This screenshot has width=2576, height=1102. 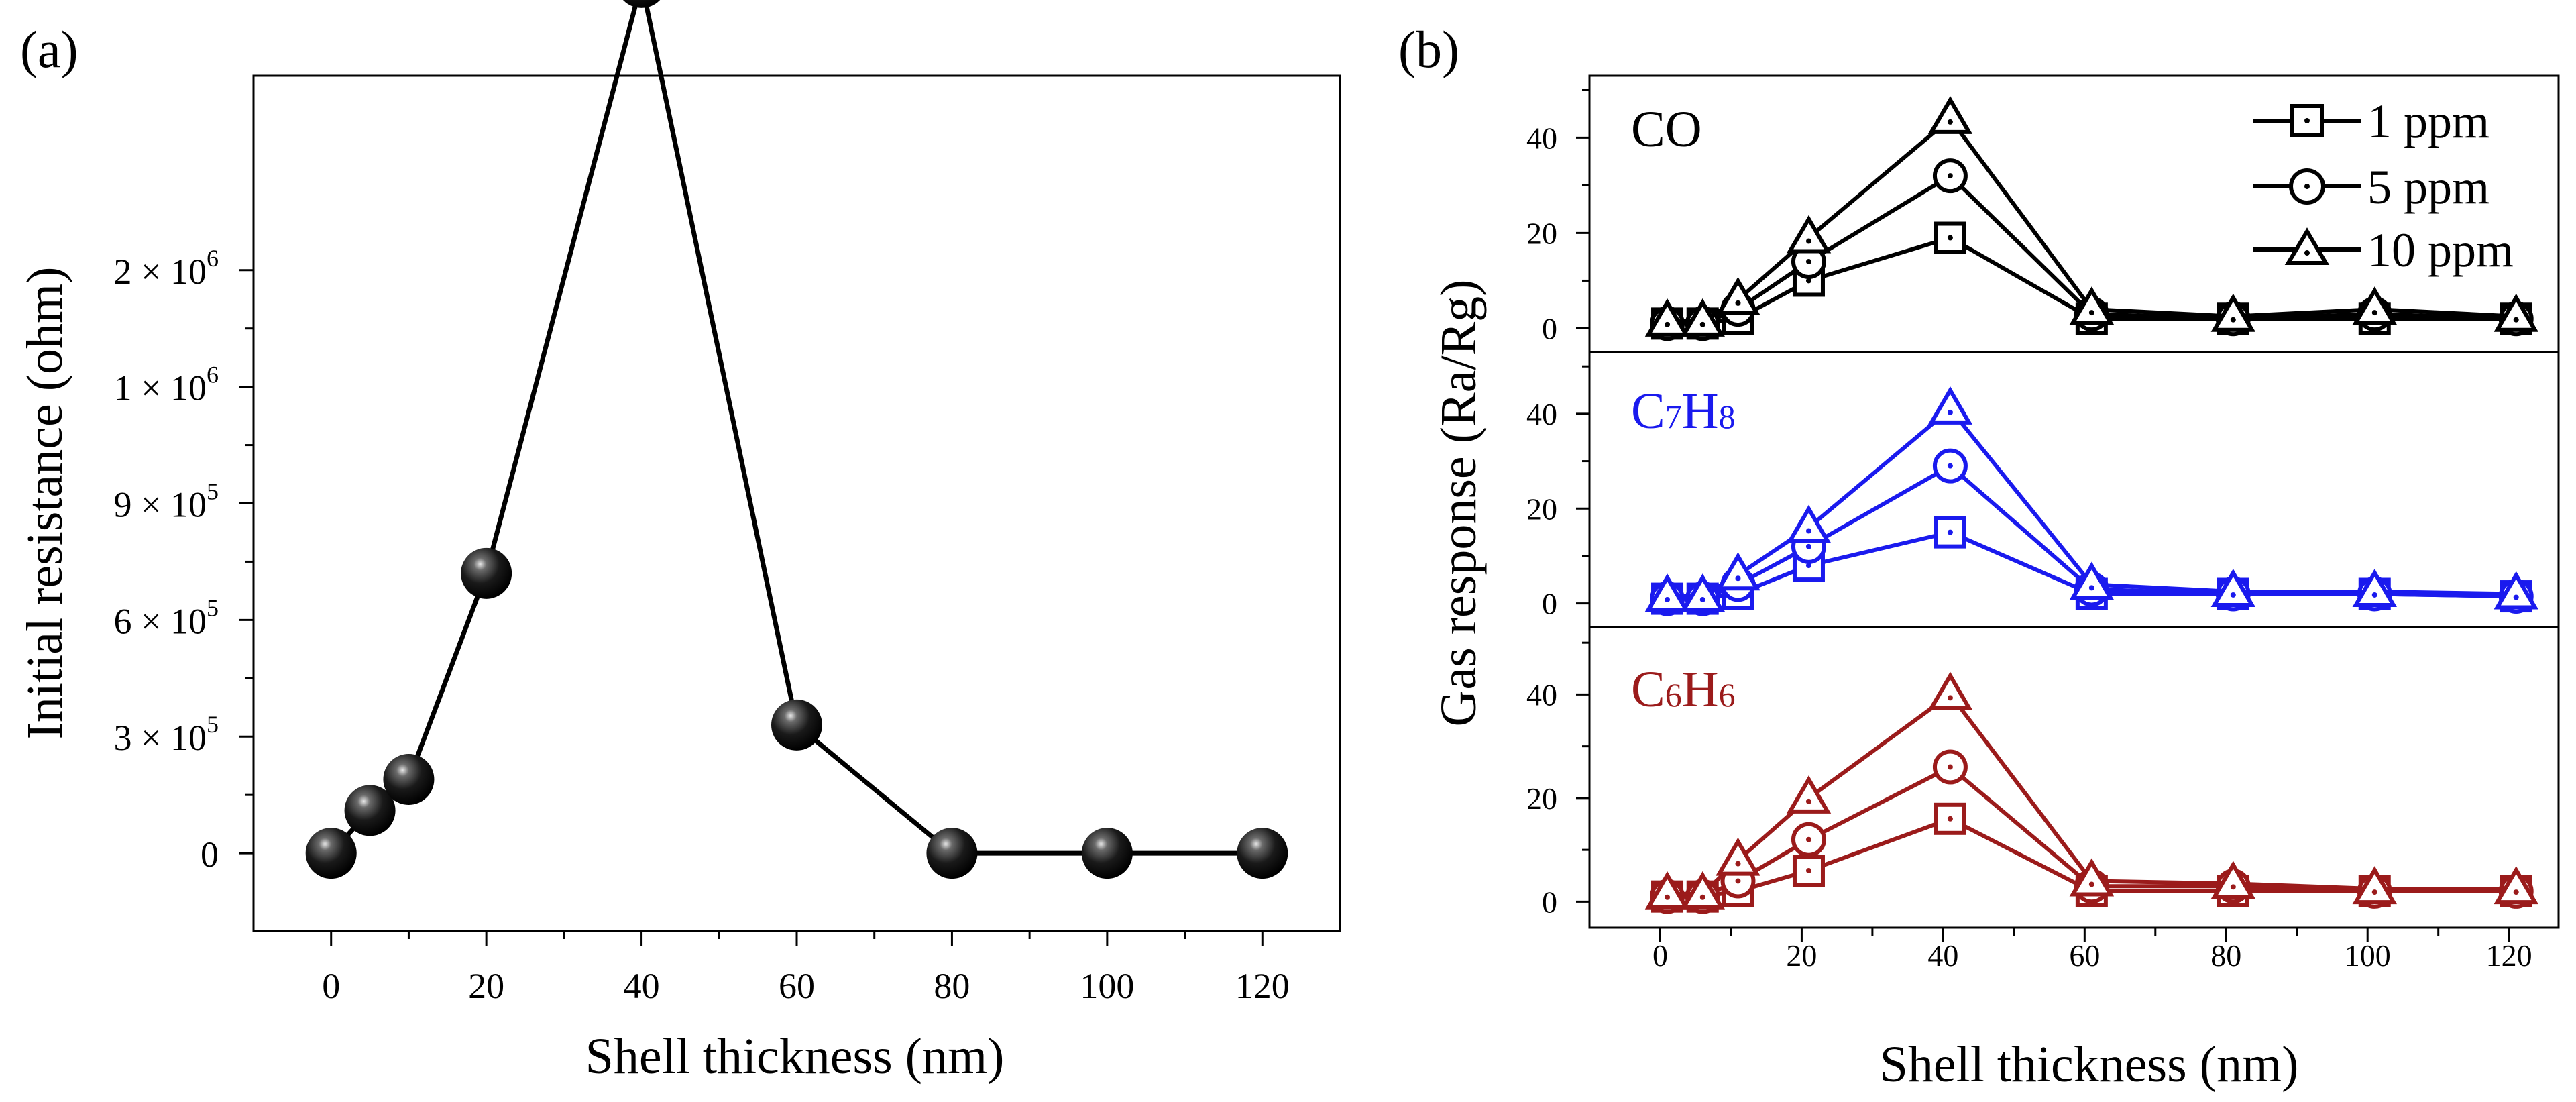 I want to click on legend-label-1ppm: 1 ppm, so click(x=2428, y=121).